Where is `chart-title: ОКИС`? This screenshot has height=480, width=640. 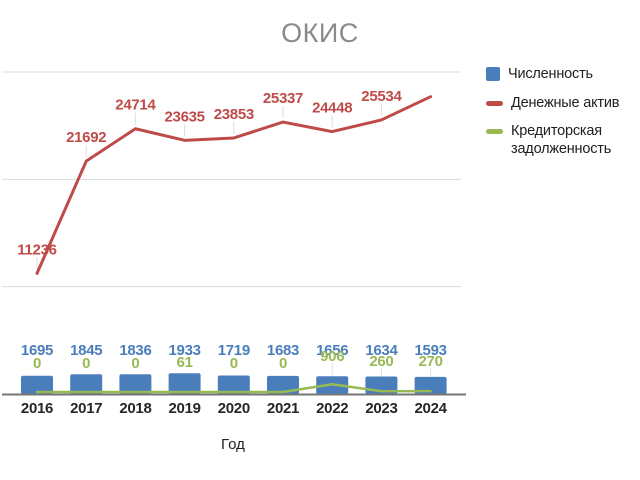
chart-title: ОКИС is located at coordinates (320, 33).